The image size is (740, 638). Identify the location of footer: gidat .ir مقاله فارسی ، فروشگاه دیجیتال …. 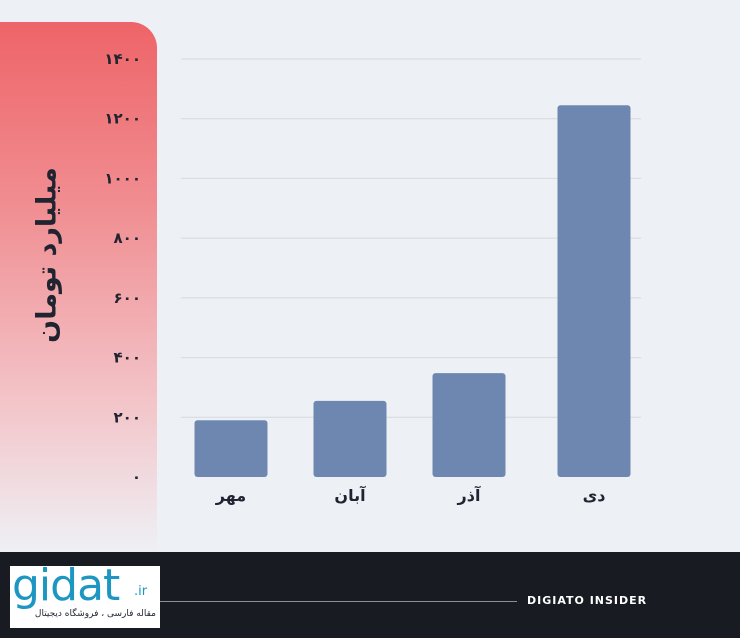
(370, 595).